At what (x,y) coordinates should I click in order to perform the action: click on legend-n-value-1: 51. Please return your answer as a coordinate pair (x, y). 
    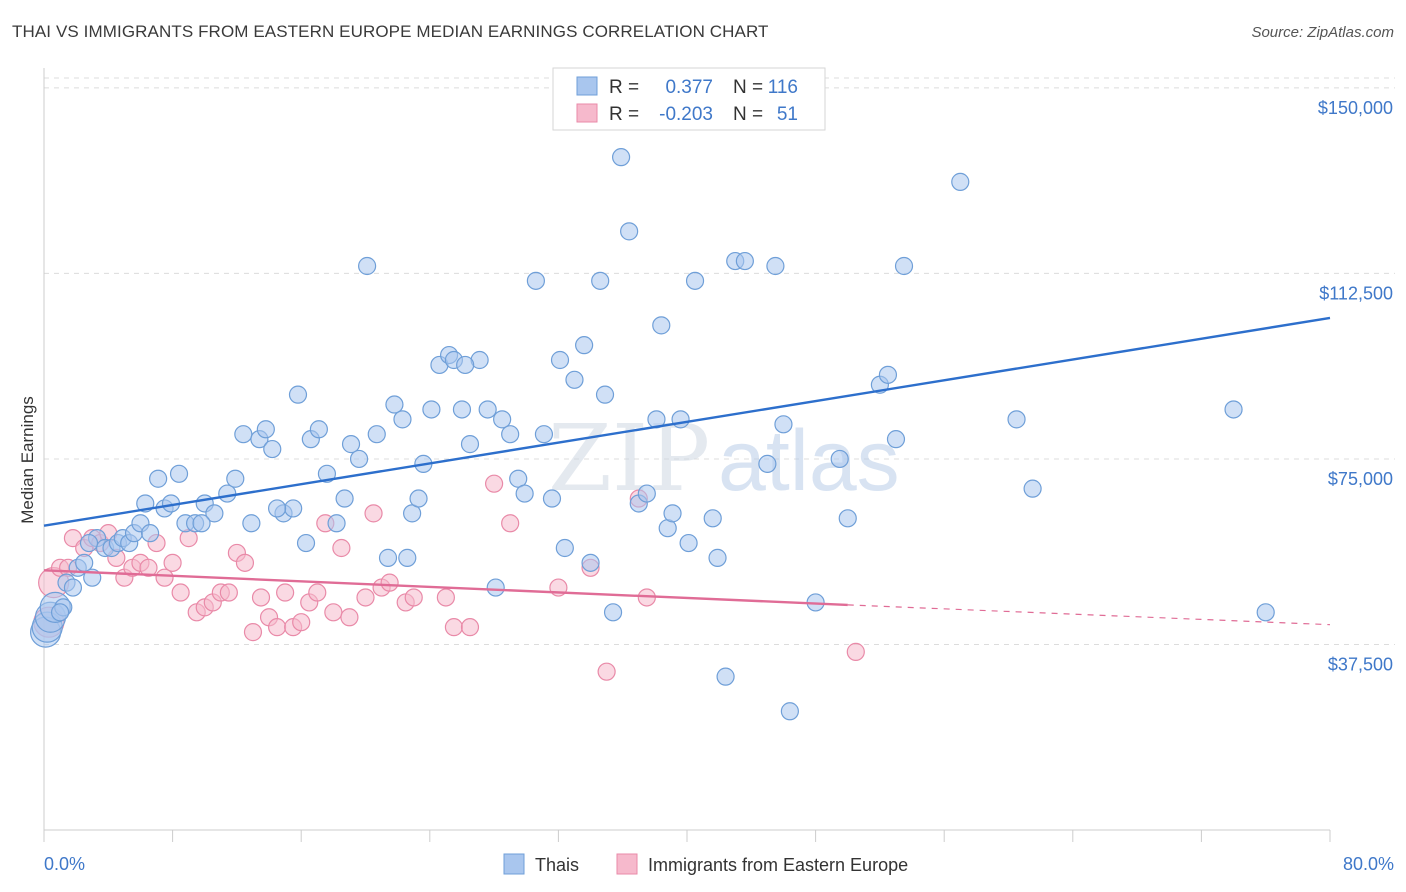
    Looking at the image, I should click on (787, 114).